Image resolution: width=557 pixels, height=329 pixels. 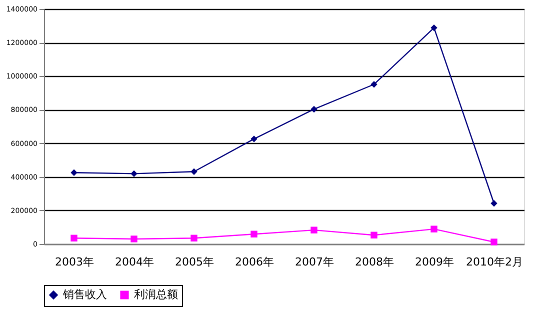 I want to click on x-tick-label: 2010年2月, so click(x=494, y=262).